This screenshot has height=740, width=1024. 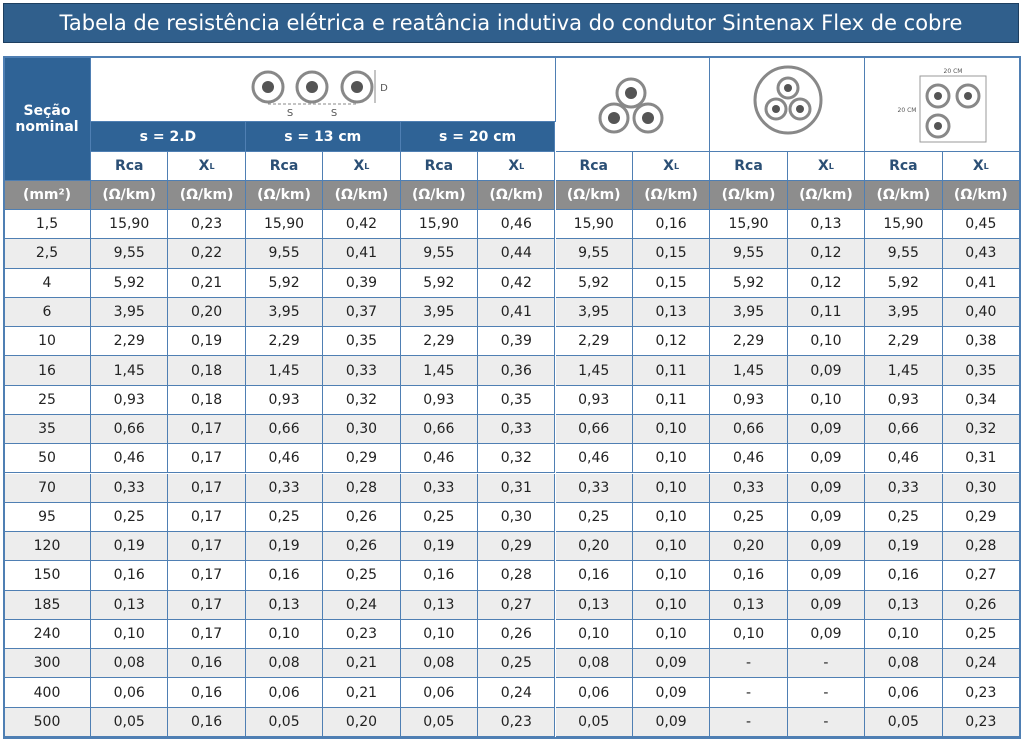 What do you see at coordinates (47, 488) in the screenshot?
I see `data-cell: 70` at bounding box center [47, 488].